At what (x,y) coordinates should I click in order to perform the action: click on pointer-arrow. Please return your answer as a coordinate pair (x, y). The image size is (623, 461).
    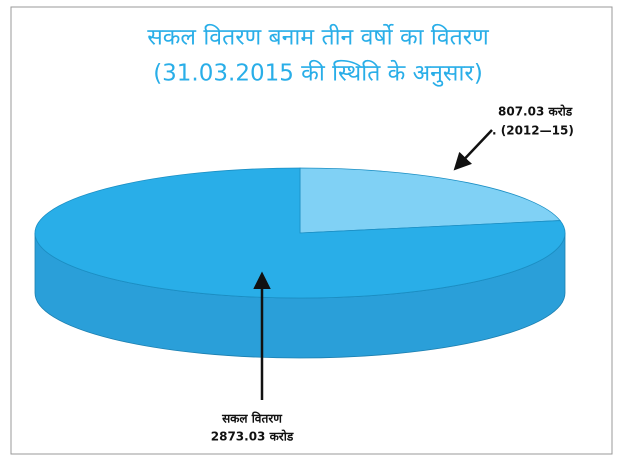
    Looking at the image, I should click on (473, 150).